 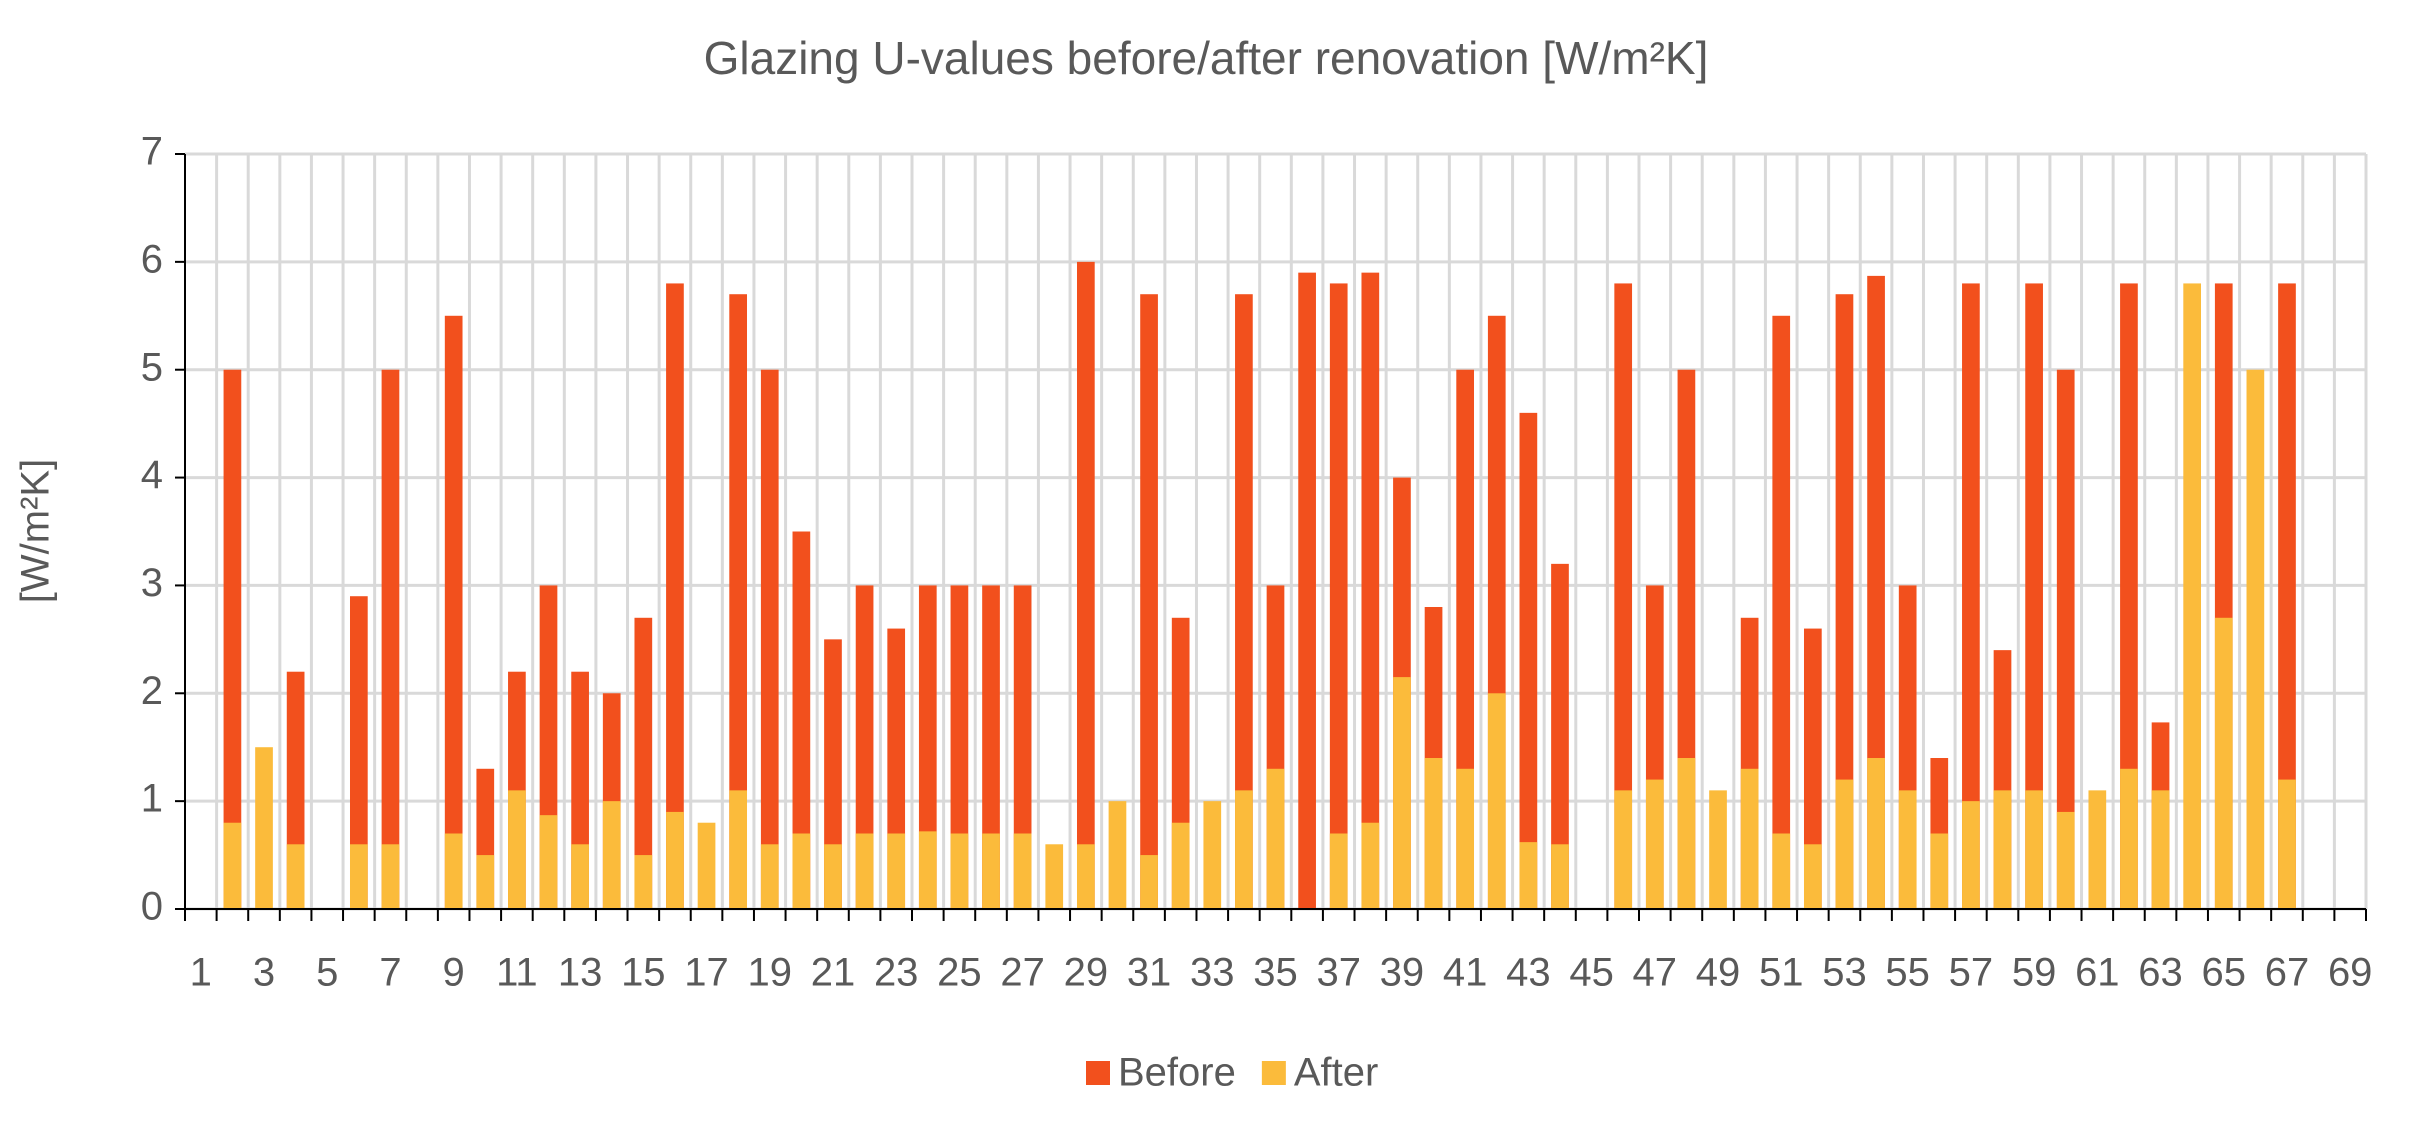 I want to click on x-tick-label: 23, so click(x=896, y=973).